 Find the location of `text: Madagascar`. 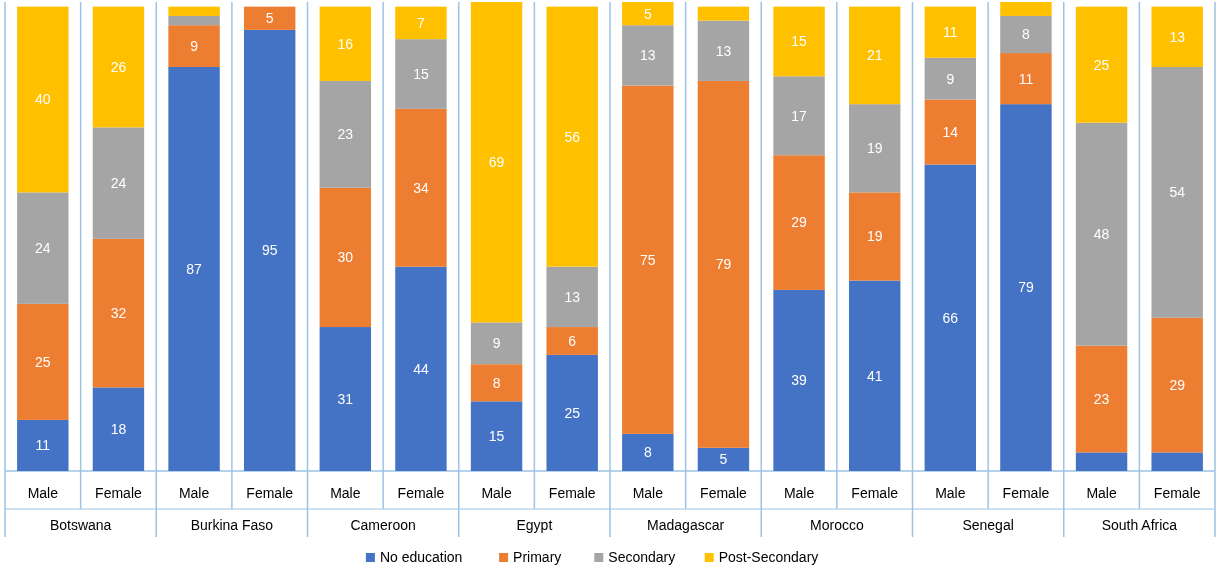

text: Madagascar is located at coordinates (686, 525).